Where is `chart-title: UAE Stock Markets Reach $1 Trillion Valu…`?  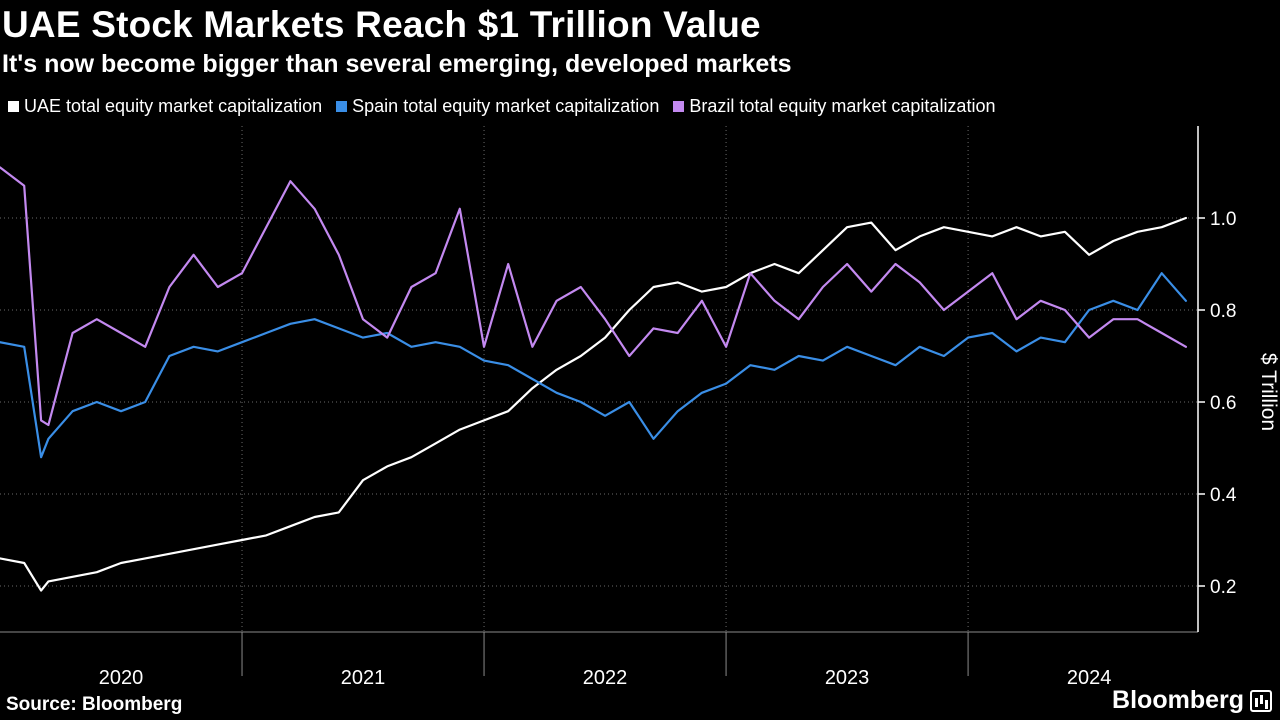 chart-title: UAE Stock Markets Reach $1 Trillion Valu… is located at coordinates (381, 24).